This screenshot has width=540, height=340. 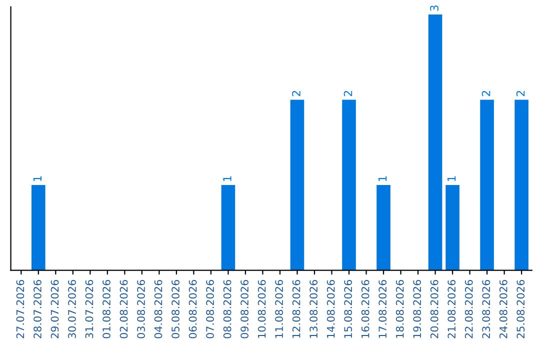 What do you see at coordinates (486, 309) in the screenshot?
I see `x-tick-label: 23.08.2026` at bounding box center [486, 309].